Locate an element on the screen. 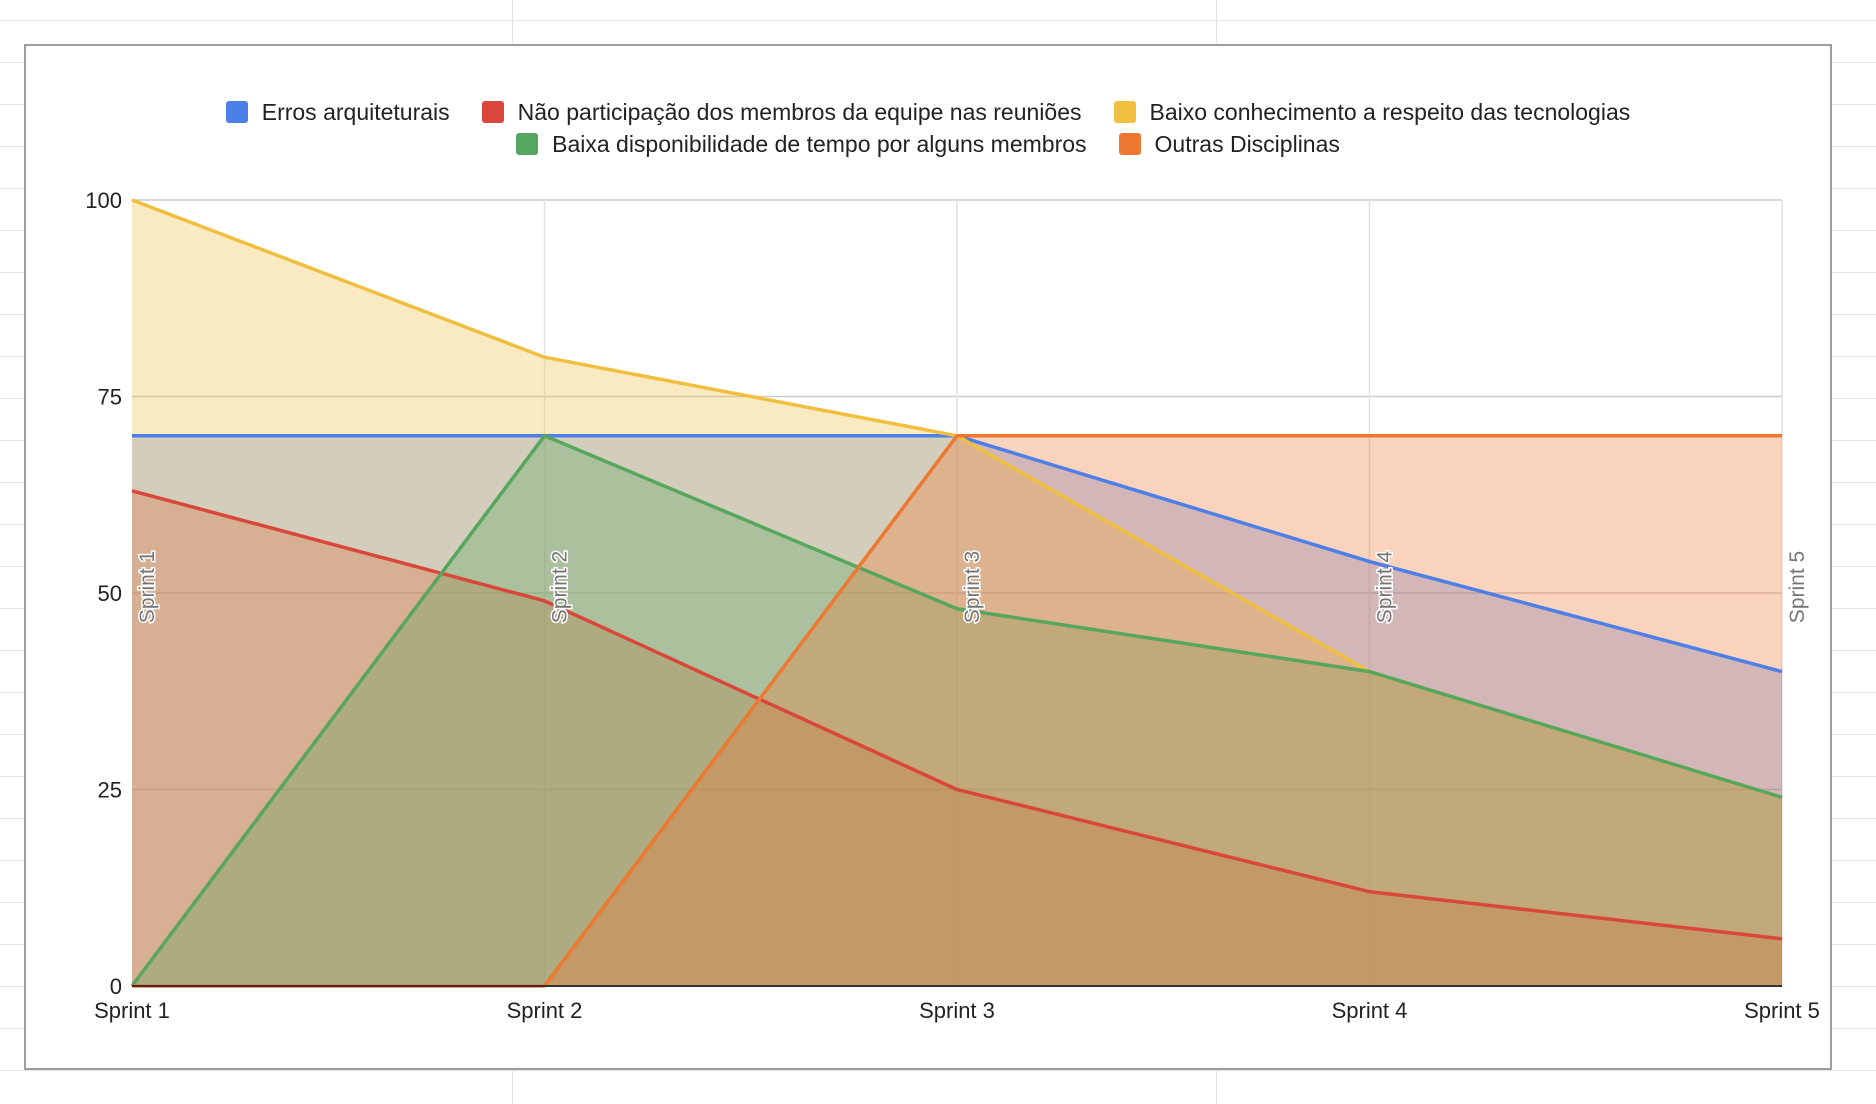  x-tick-label: Sprint 3 is located at coordinates (957, 1010).